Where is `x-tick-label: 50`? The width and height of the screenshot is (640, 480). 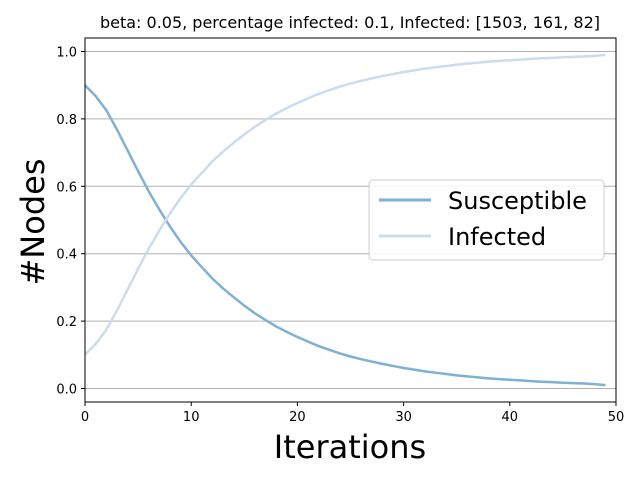 x-tick-label: 50 is located at coordinates (616, 417).